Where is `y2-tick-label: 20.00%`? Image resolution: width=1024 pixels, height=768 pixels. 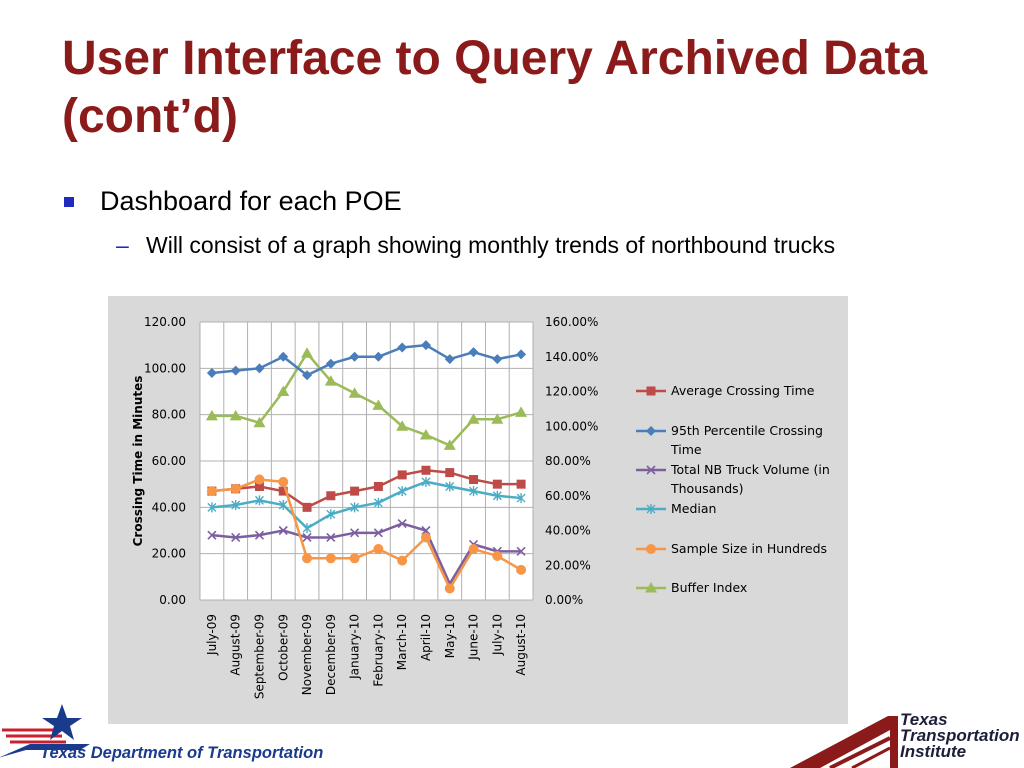
y2-tick-label: 20.00% is located at coordinates (568, 565).